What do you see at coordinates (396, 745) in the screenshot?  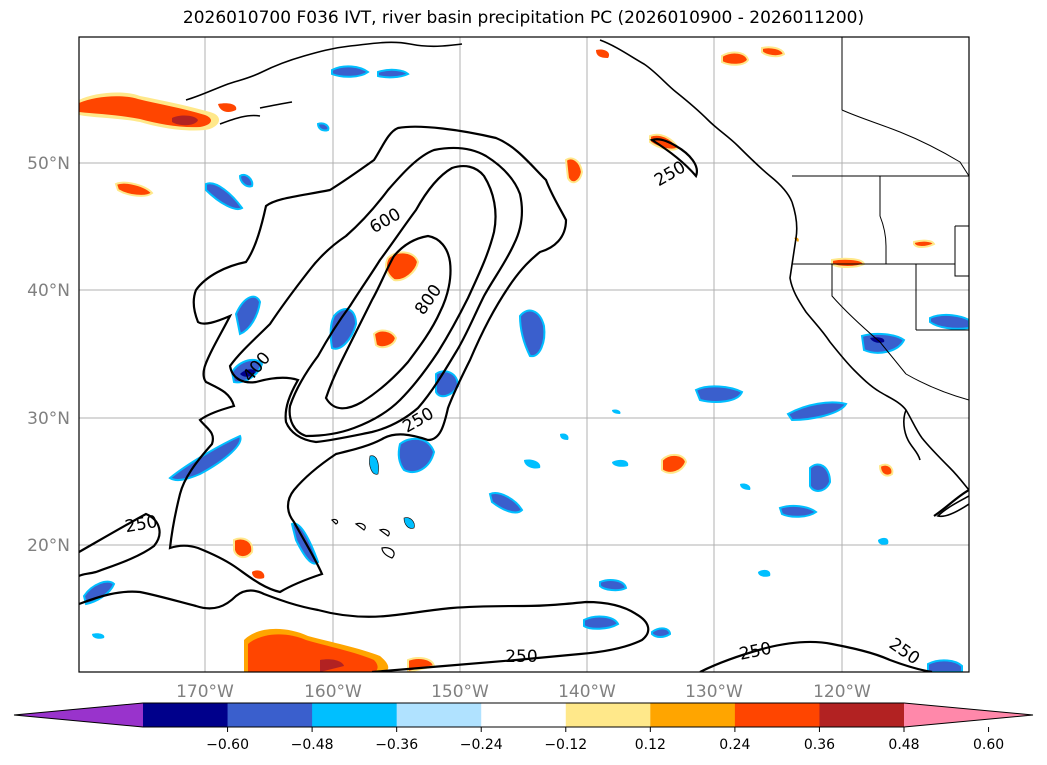 I see `colorbar-tick-label: −0.36` at bounding box center [396, 745].